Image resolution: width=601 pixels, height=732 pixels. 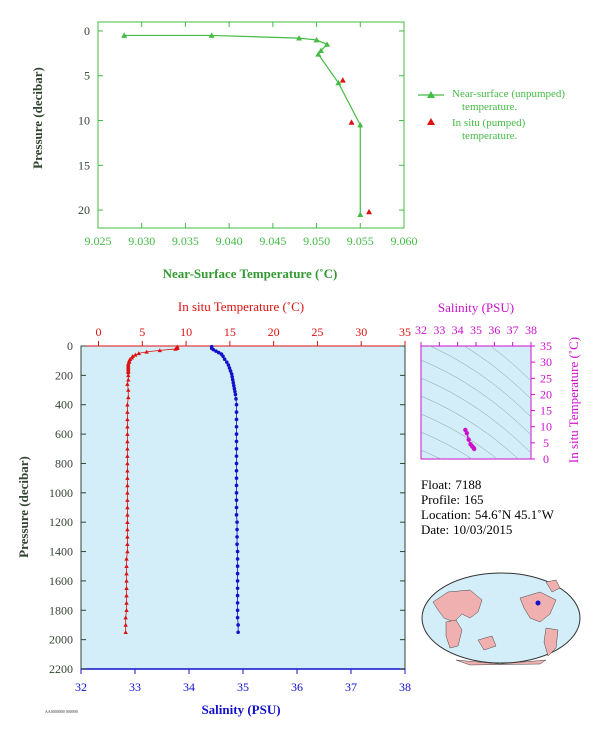 I want to click on ts-isoline-group, so click(x=476, y=402).